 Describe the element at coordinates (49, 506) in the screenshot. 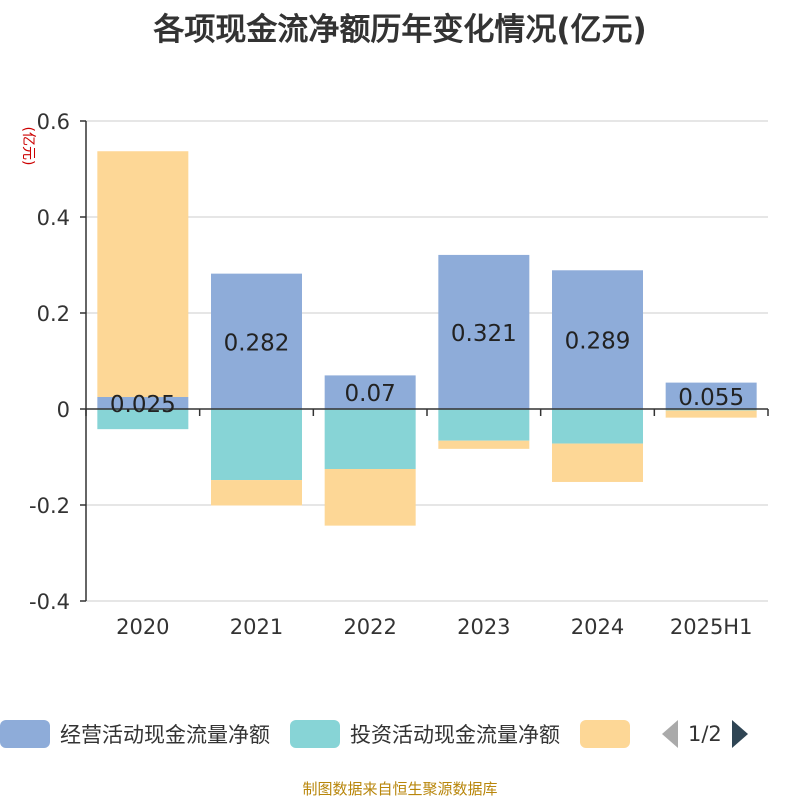

I see `y-tick-label: -0.2` at that location.